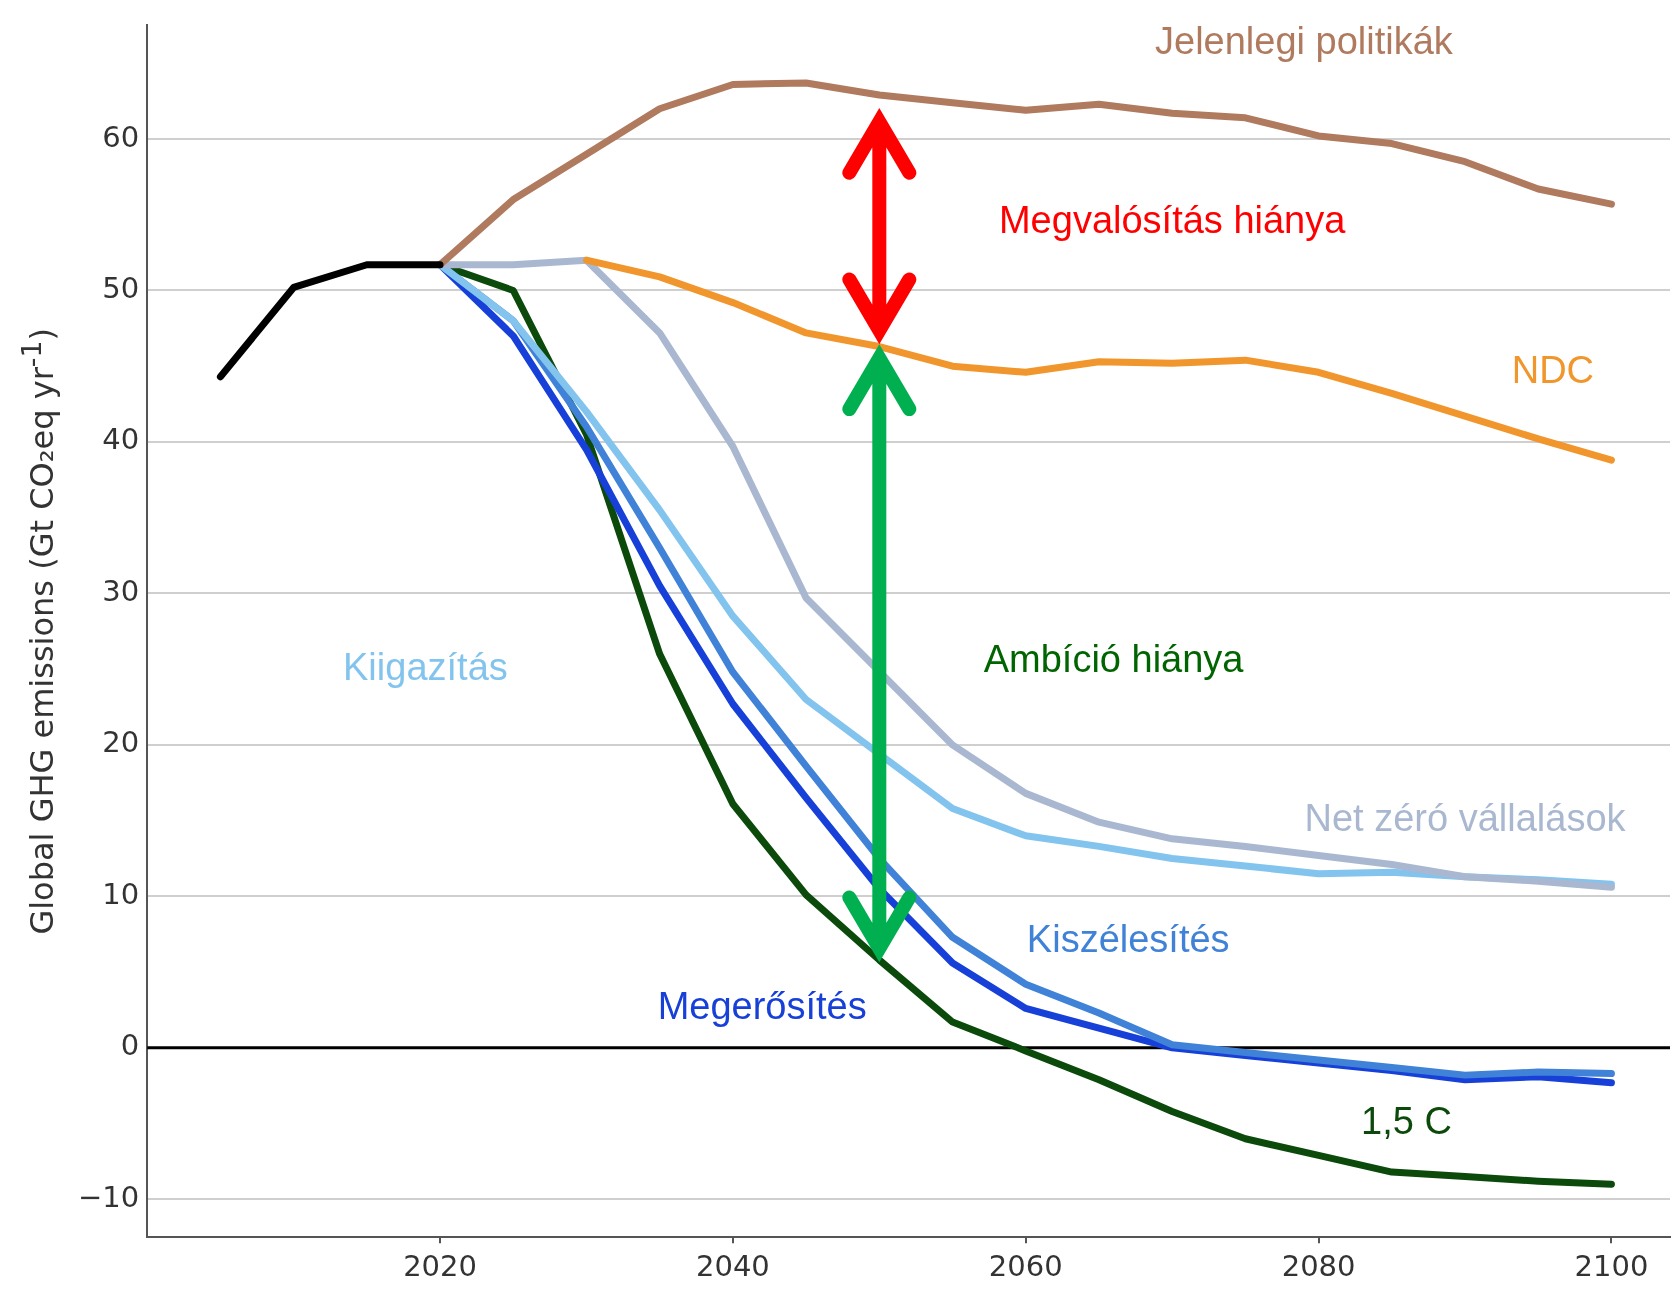 This screenshot has width=1674, height=1302. What do you see at coordinates (1025, 1266) in the screenshot?
I see `x-tick-label: 2060` at bounding box center [1025, 1266].